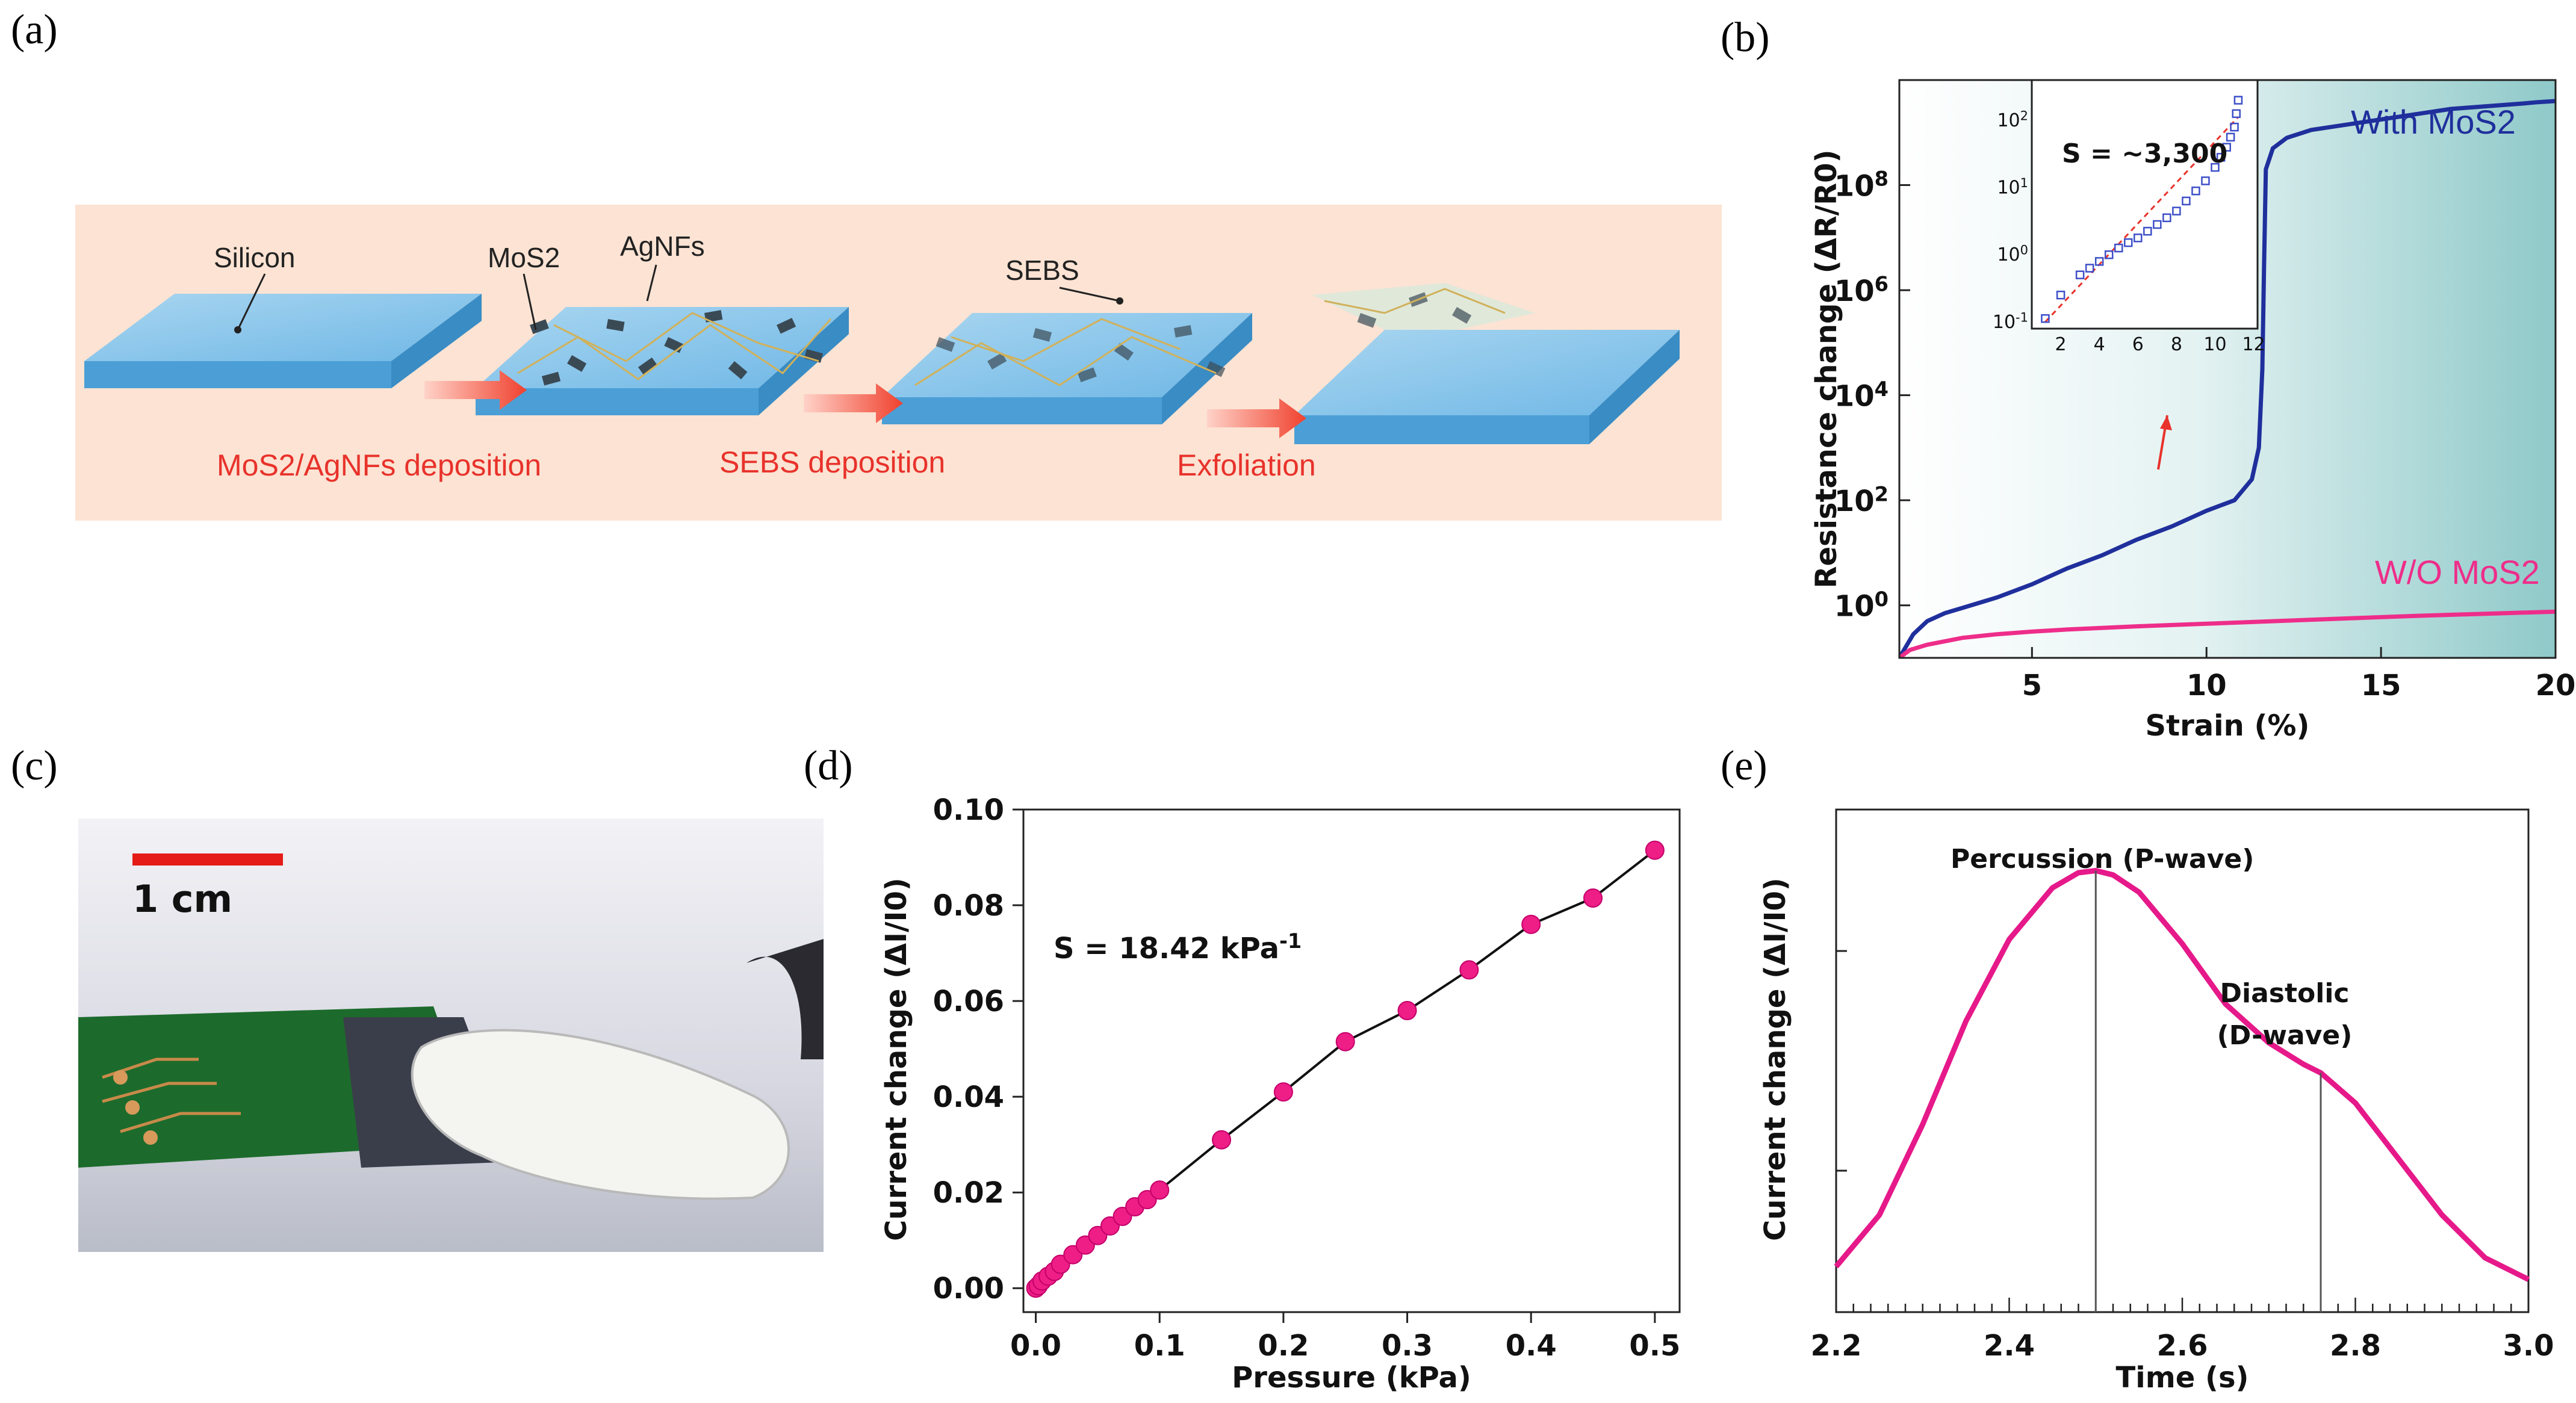 This screenshot has height=1403, width=2576. What do you see at coordinates (968, 1193) in the screenshot?
I see `y-tick-label-d: 0.02` at bounding box center [968, 1193].